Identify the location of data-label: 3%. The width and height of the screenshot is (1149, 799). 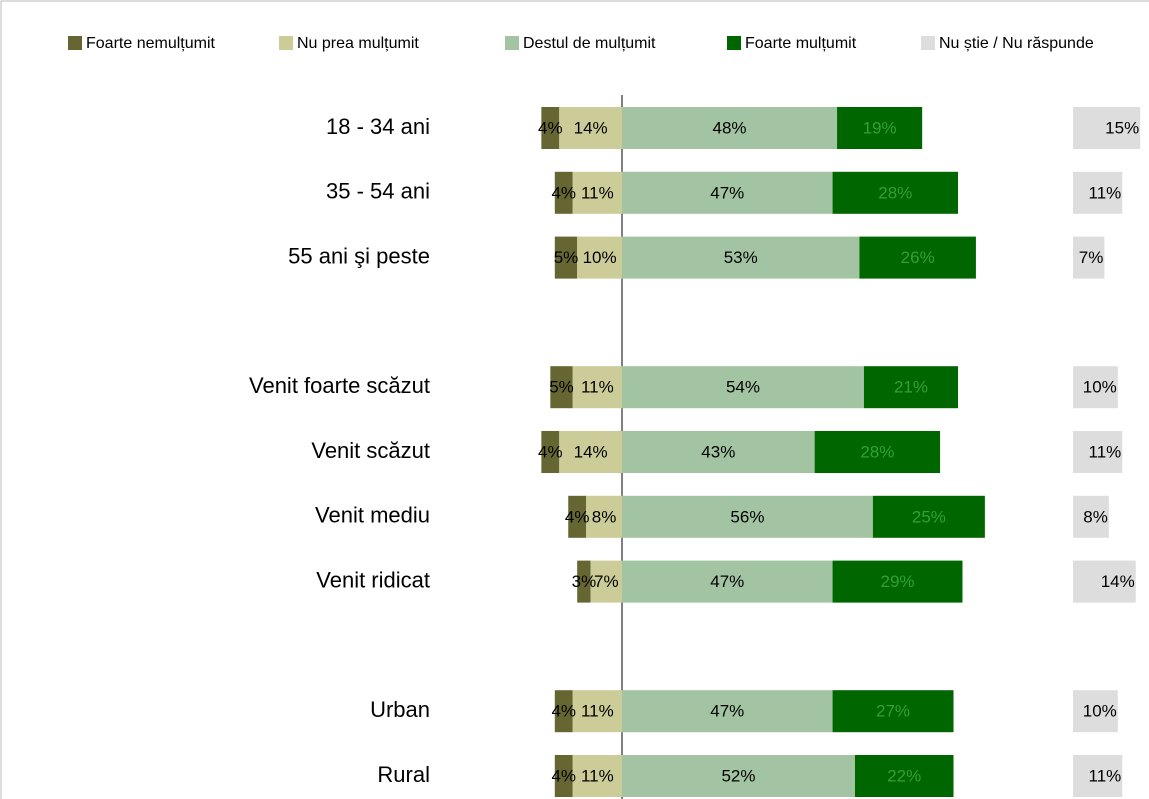
(584, 581).